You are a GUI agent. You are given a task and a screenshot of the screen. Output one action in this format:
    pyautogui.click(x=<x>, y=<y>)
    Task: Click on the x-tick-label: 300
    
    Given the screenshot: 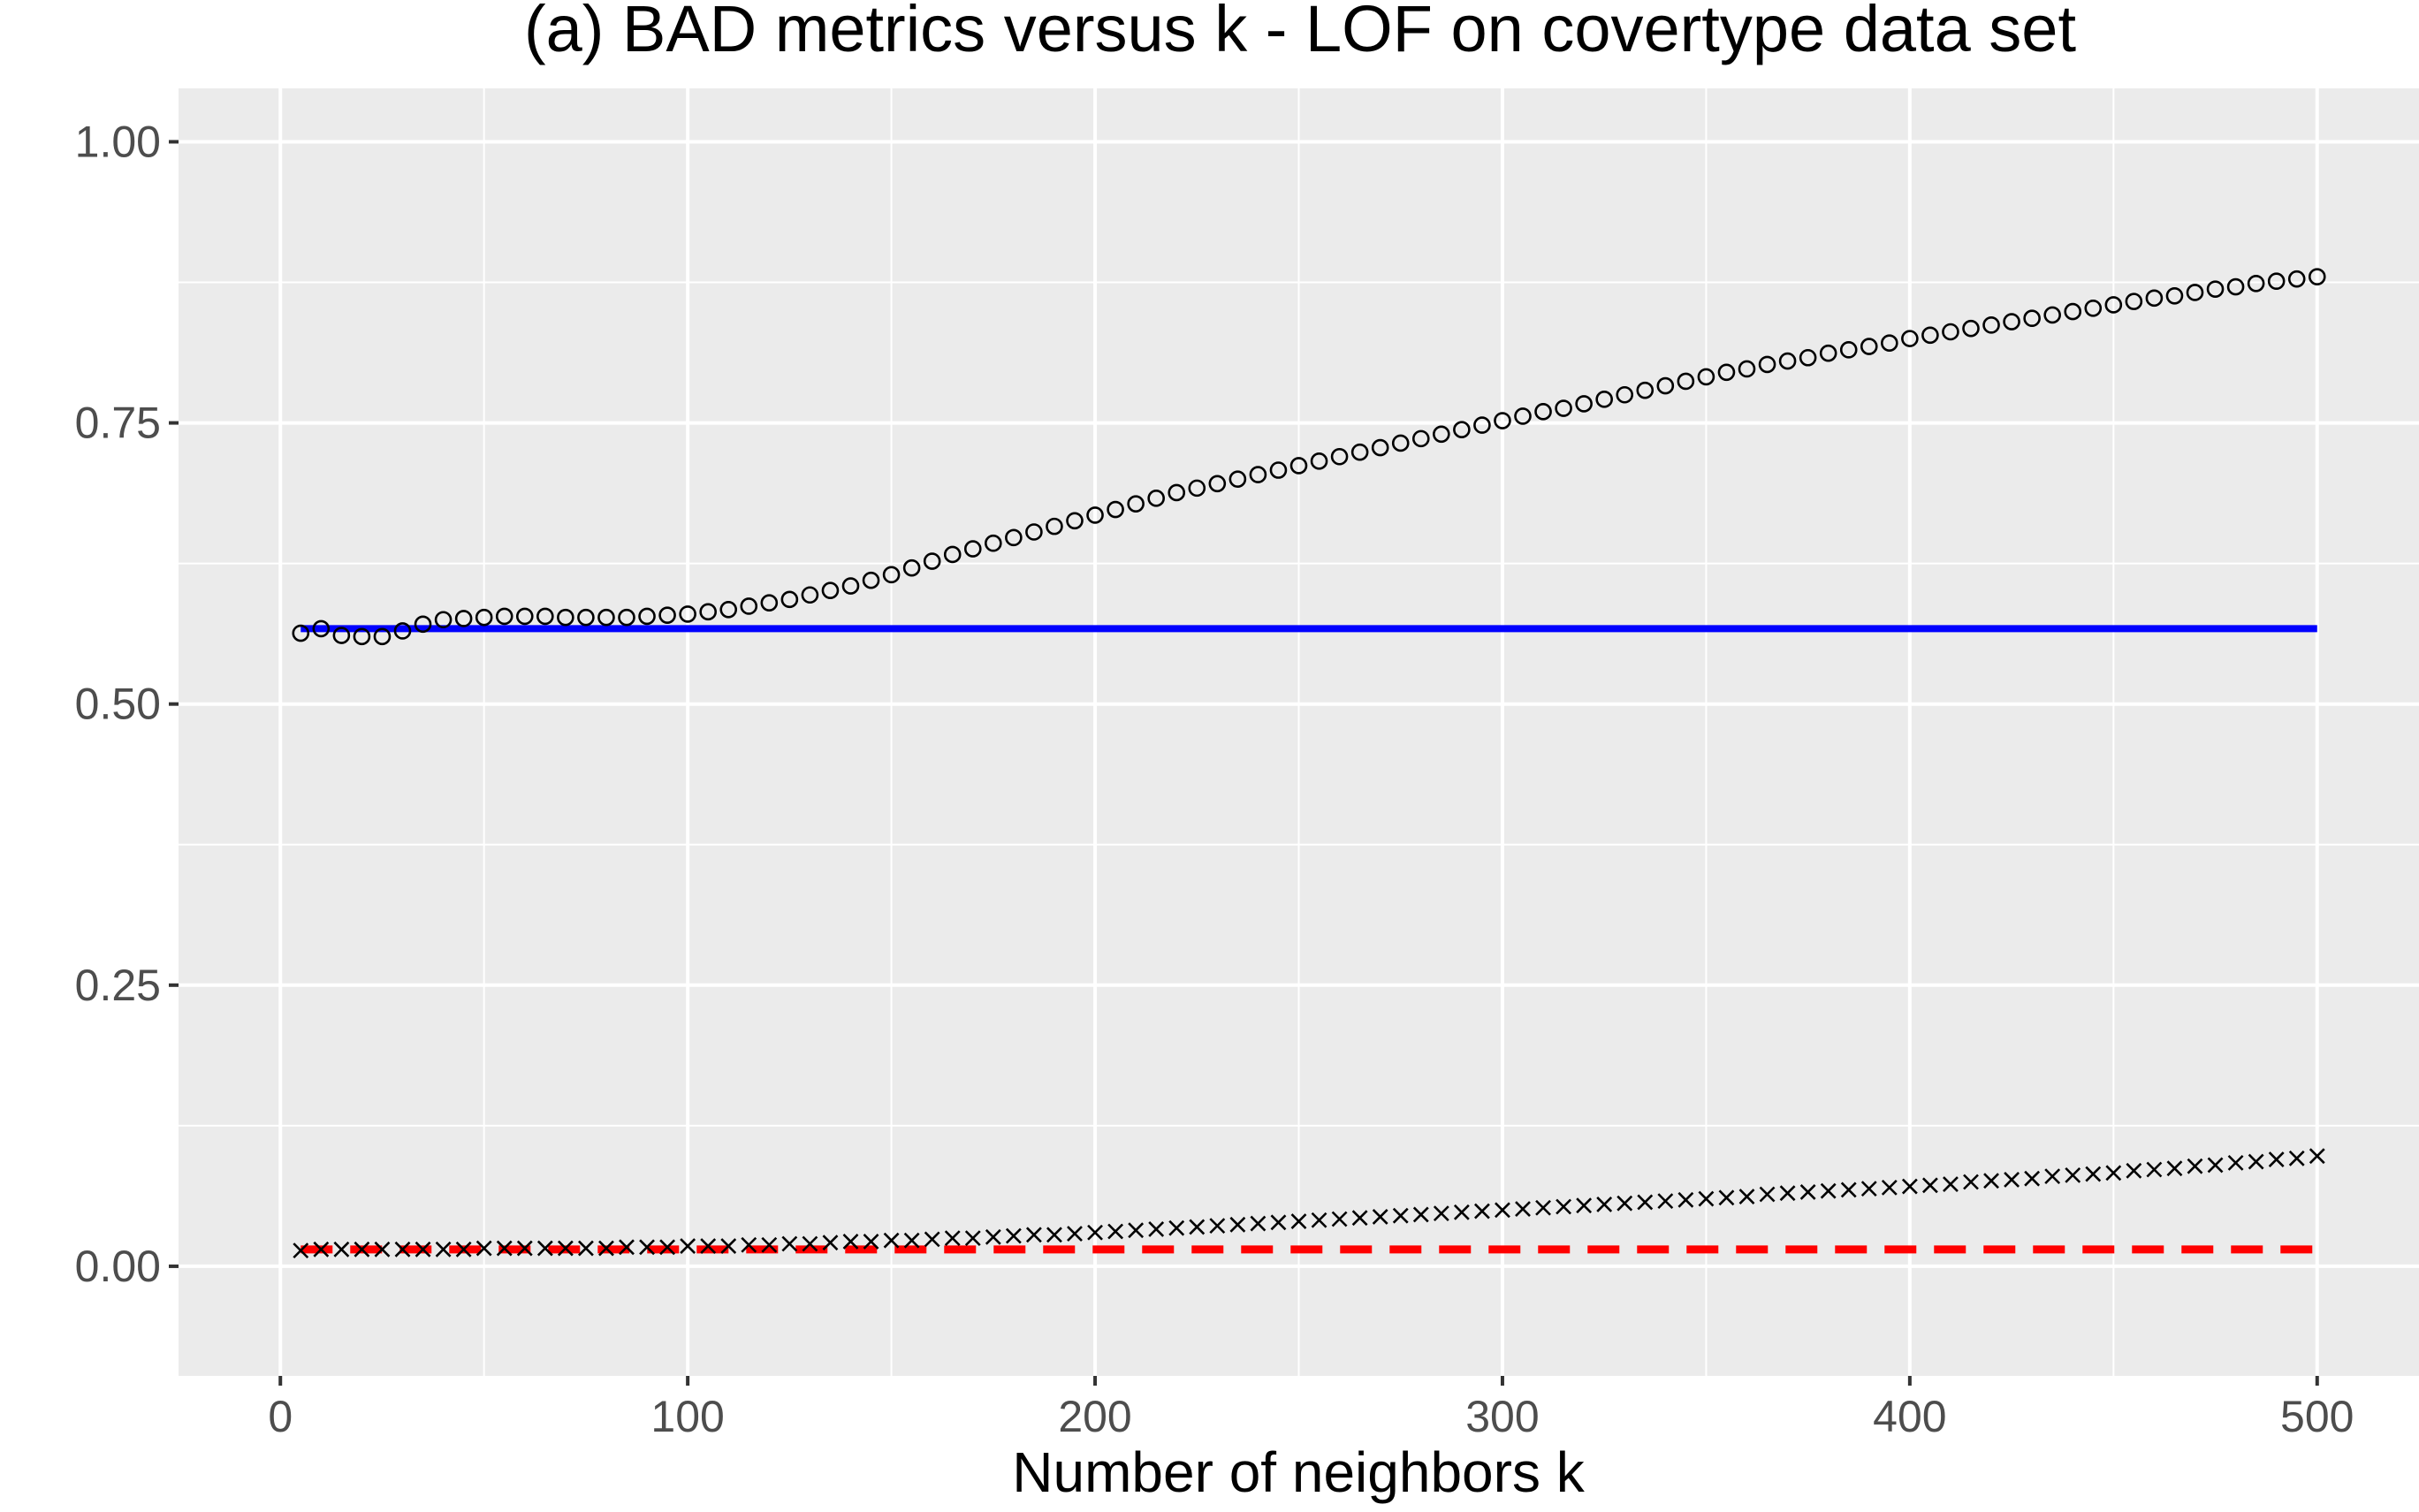 What is the action you would take?
    pyautogui.click(x=1502, y=1416)
    